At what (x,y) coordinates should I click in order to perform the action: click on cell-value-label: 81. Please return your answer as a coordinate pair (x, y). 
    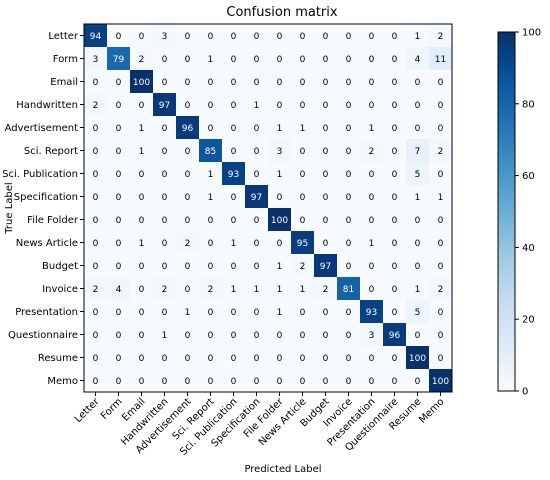
    Looking at the image, I should click on (348, 290).